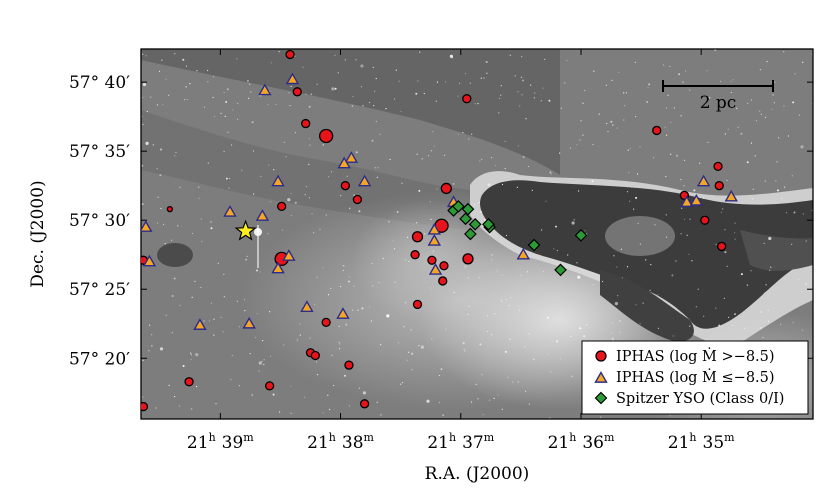 This screenshot has width=830, height=489. Describe the element at coordinates (701, 442) in the screenshot. I see `x-tick-label: 21h 35m` at that location.